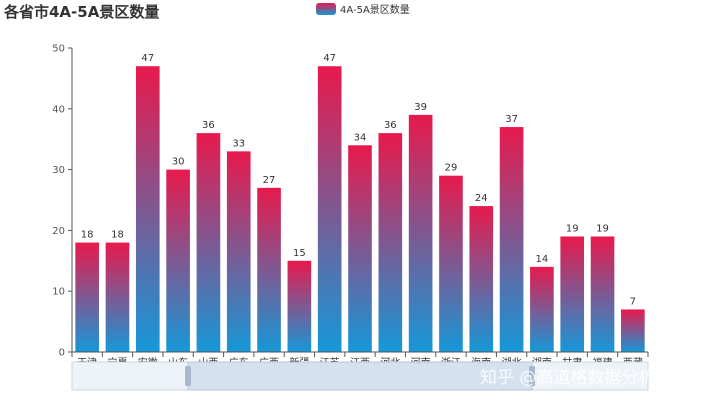 This screenshot has width=720, height=400. What do you see at coordinates (178, 162) in the screenshot?
I see `data-label: 30` at bounding box center [178, 162].